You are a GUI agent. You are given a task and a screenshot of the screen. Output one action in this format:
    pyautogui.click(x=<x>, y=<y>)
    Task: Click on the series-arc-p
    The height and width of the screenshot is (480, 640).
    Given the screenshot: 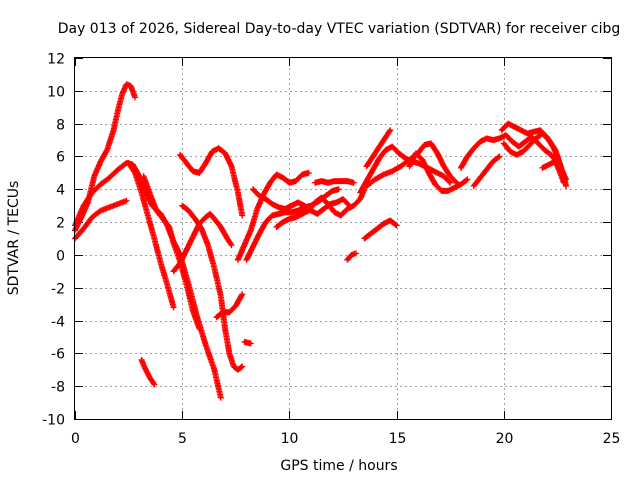 What is the action you would take?
    pyautogui.click(x=334, y=182)
    